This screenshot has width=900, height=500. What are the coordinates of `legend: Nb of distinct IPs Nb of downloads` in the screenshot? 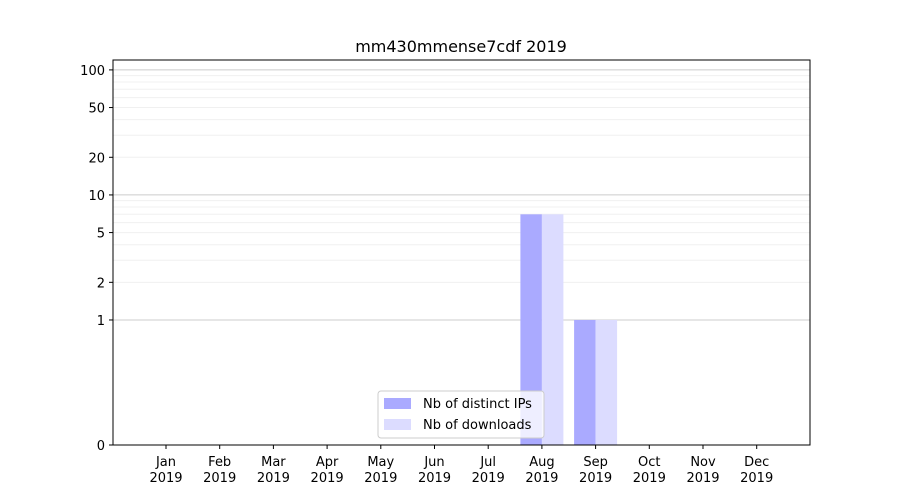 It's located at (461, 414).